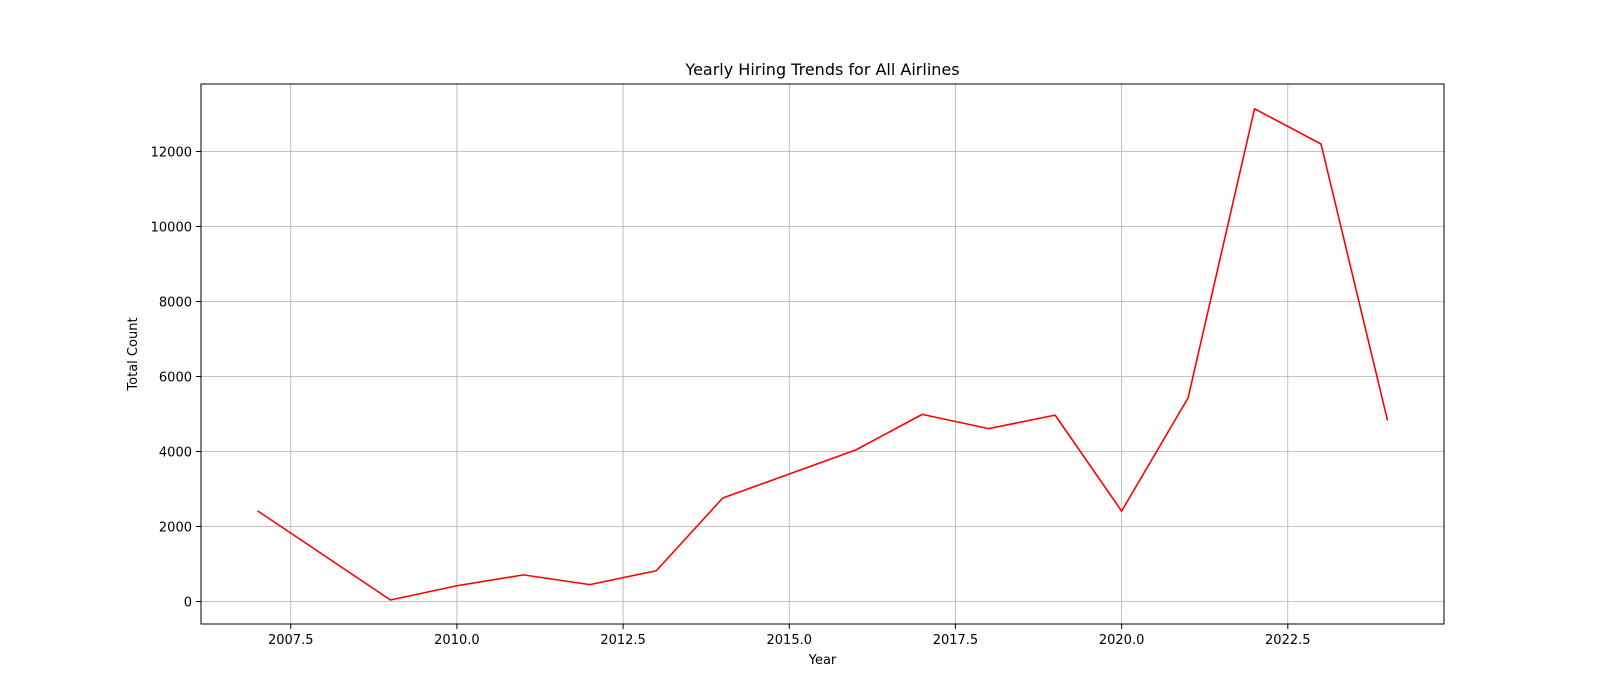 The height and width of the screenshot is (700, 1600). I want to click on y-tick-label: 12000, so click(171, 153).